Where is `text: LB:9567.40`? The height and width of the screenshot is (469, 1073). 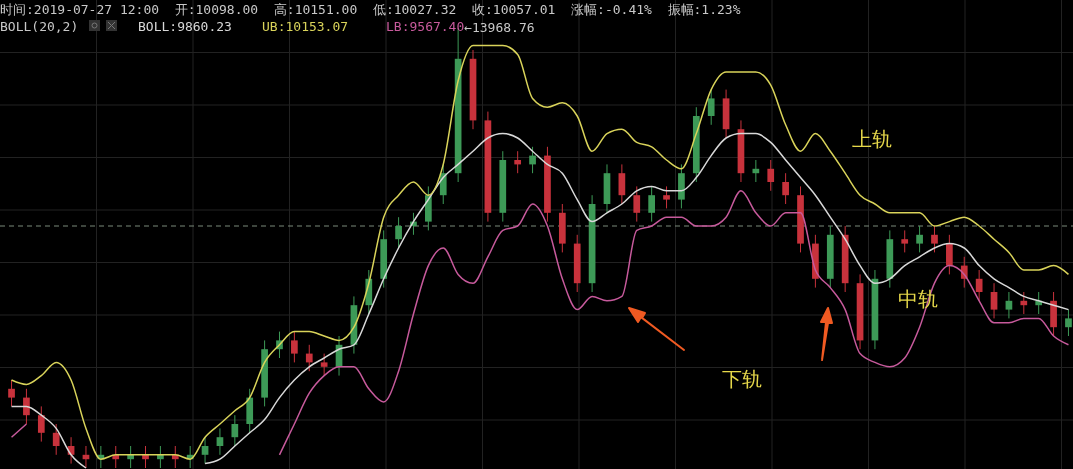 text: LB:9567.40 is located at coordinates (425, 26).